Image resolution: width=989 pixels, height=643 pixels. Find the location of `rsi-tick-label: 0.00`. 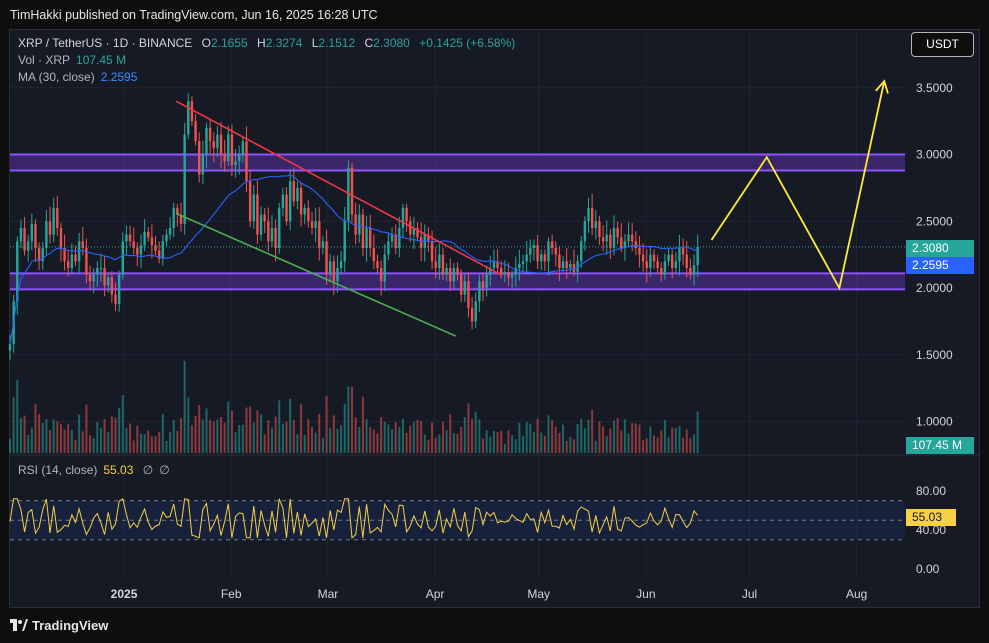

rsi-tick-label: 0.00 is located at coordinates (928, 569).